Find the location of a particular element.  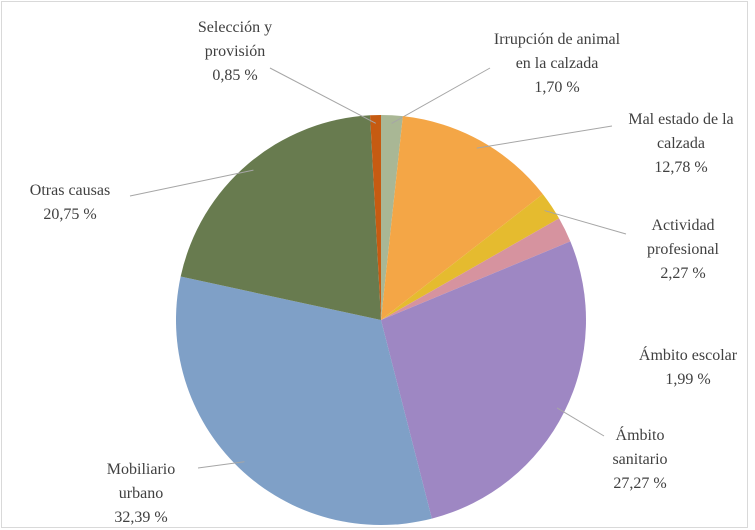

value-label: 32,39 % is located at coordinates (141, 517).